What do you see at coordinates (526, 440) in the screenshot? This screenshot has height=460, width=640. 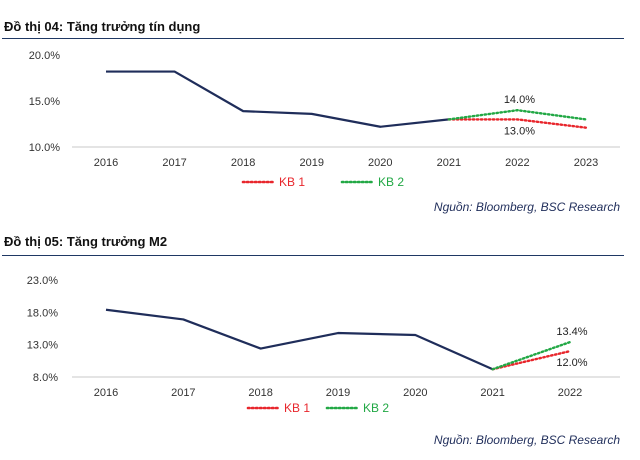 I see `chart-2-source: Nguồn: Bloomberg, BSC Research` at bounding box center [526, 440].